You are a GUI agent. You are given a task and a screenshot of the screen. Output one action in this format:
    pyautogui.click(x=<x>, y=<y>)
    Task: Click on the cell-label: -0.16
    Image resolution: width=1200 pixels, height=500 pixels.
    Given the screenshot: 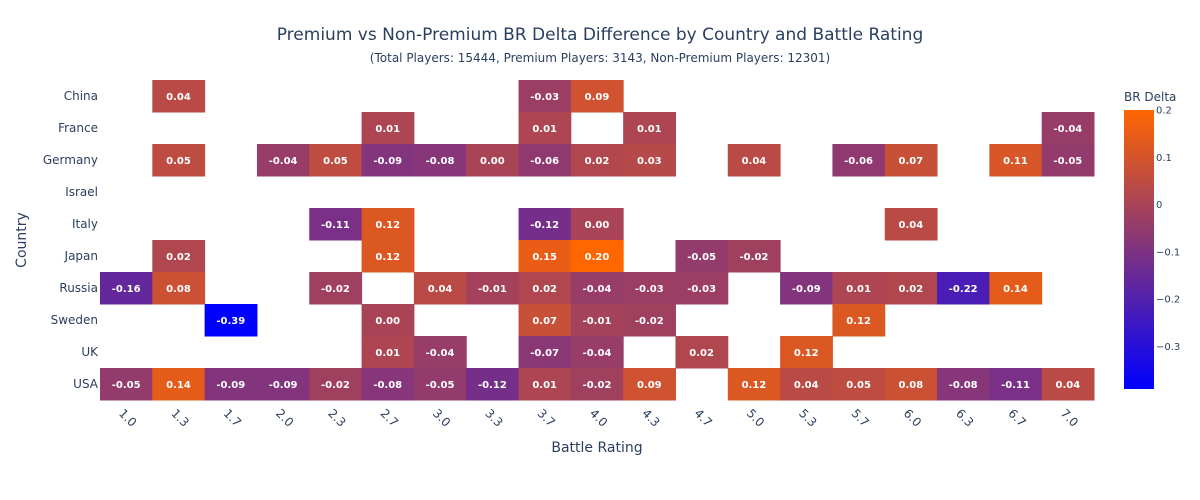 What is the action you would take?
    pyautogui.click(x=126, y=289)
    